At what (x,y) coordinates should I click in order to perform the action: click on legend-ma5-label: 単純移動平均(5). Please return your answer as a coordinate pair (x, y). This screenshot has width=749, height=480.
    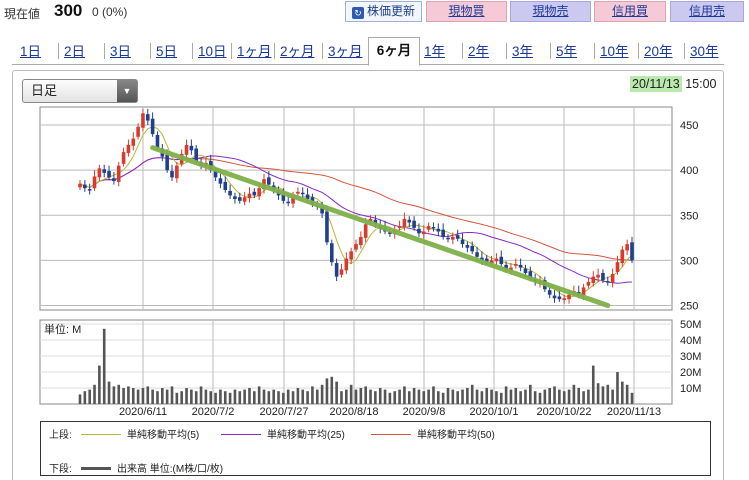
    Looking at the image, I should click on (163, 435).